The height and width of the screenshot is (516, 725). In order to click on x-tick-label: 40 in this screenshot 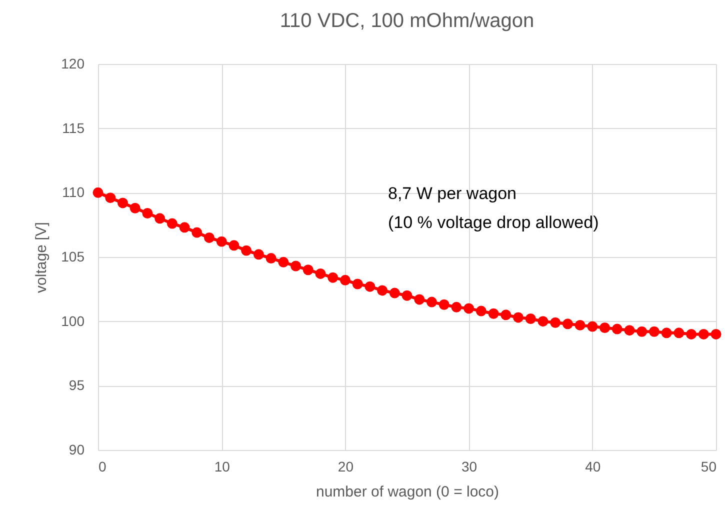, I will do `click(593, 466)`.